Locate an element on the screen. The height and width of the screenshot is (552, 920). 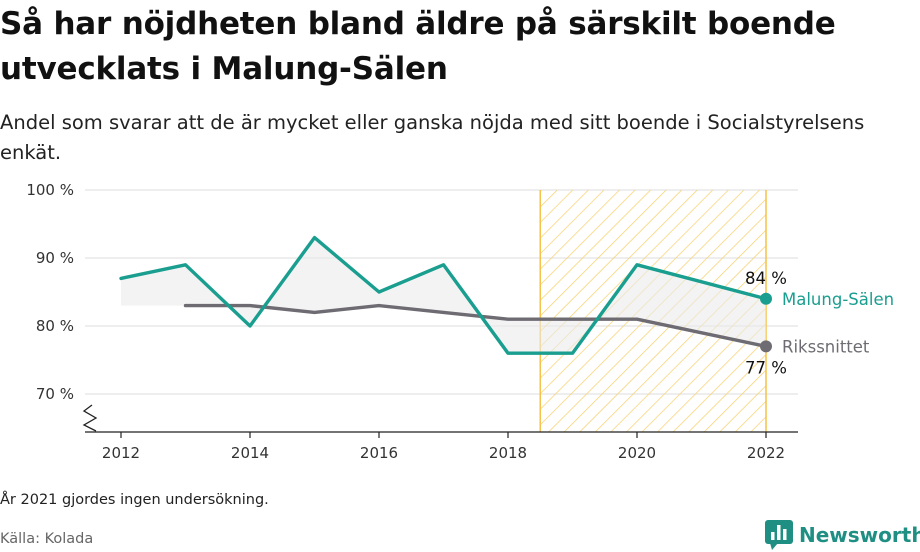
x-tick-label: 2020 is located at coordinates (637, 453).